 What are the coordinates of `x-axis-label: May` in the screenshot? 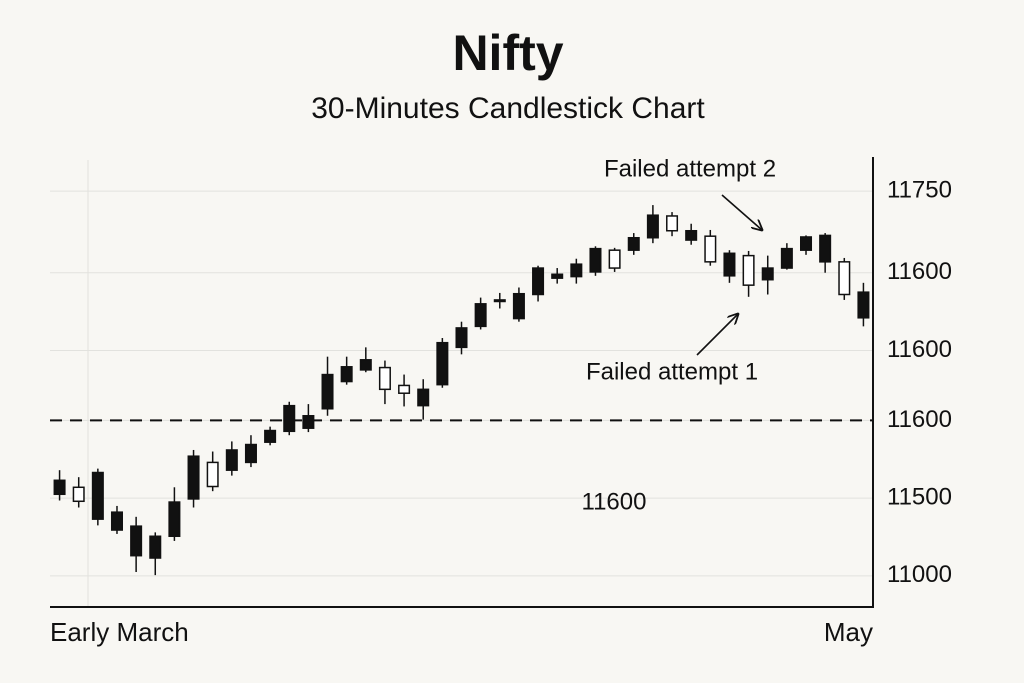 It's located at (848, 632).